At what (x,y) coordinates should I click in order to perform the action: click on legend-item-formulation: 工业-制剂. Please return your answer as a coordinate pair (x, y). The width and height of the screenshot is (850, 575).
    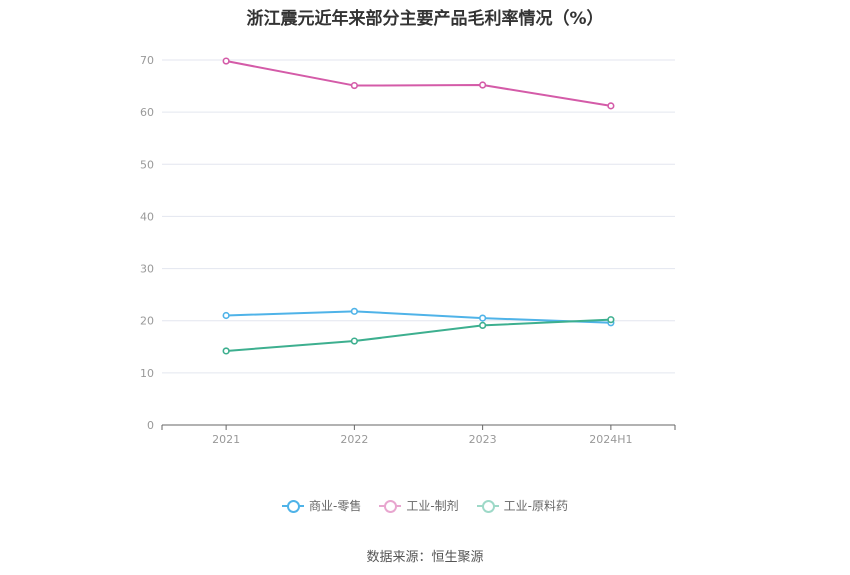
    Looking at the image, I should click on (419, 505).